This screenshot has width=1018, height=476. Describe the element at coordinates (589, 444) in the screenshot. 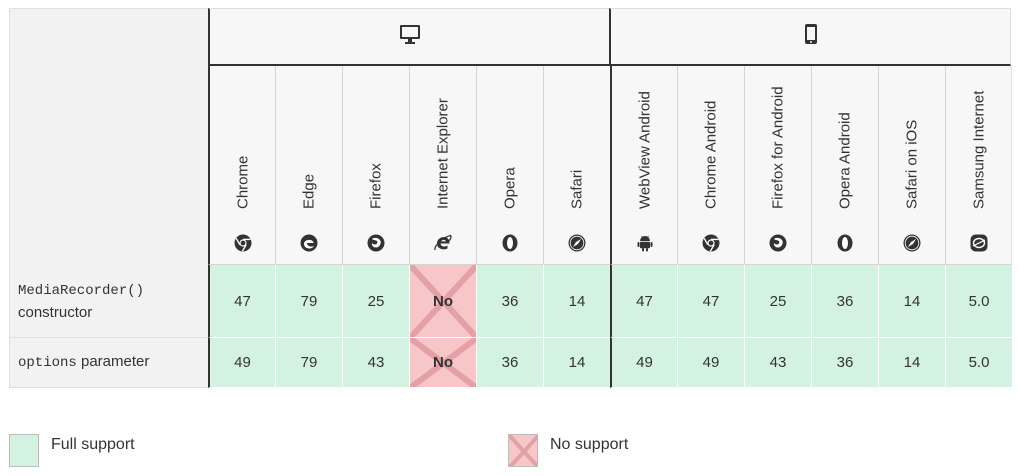

I see `legend-none-label: No support` at that location.